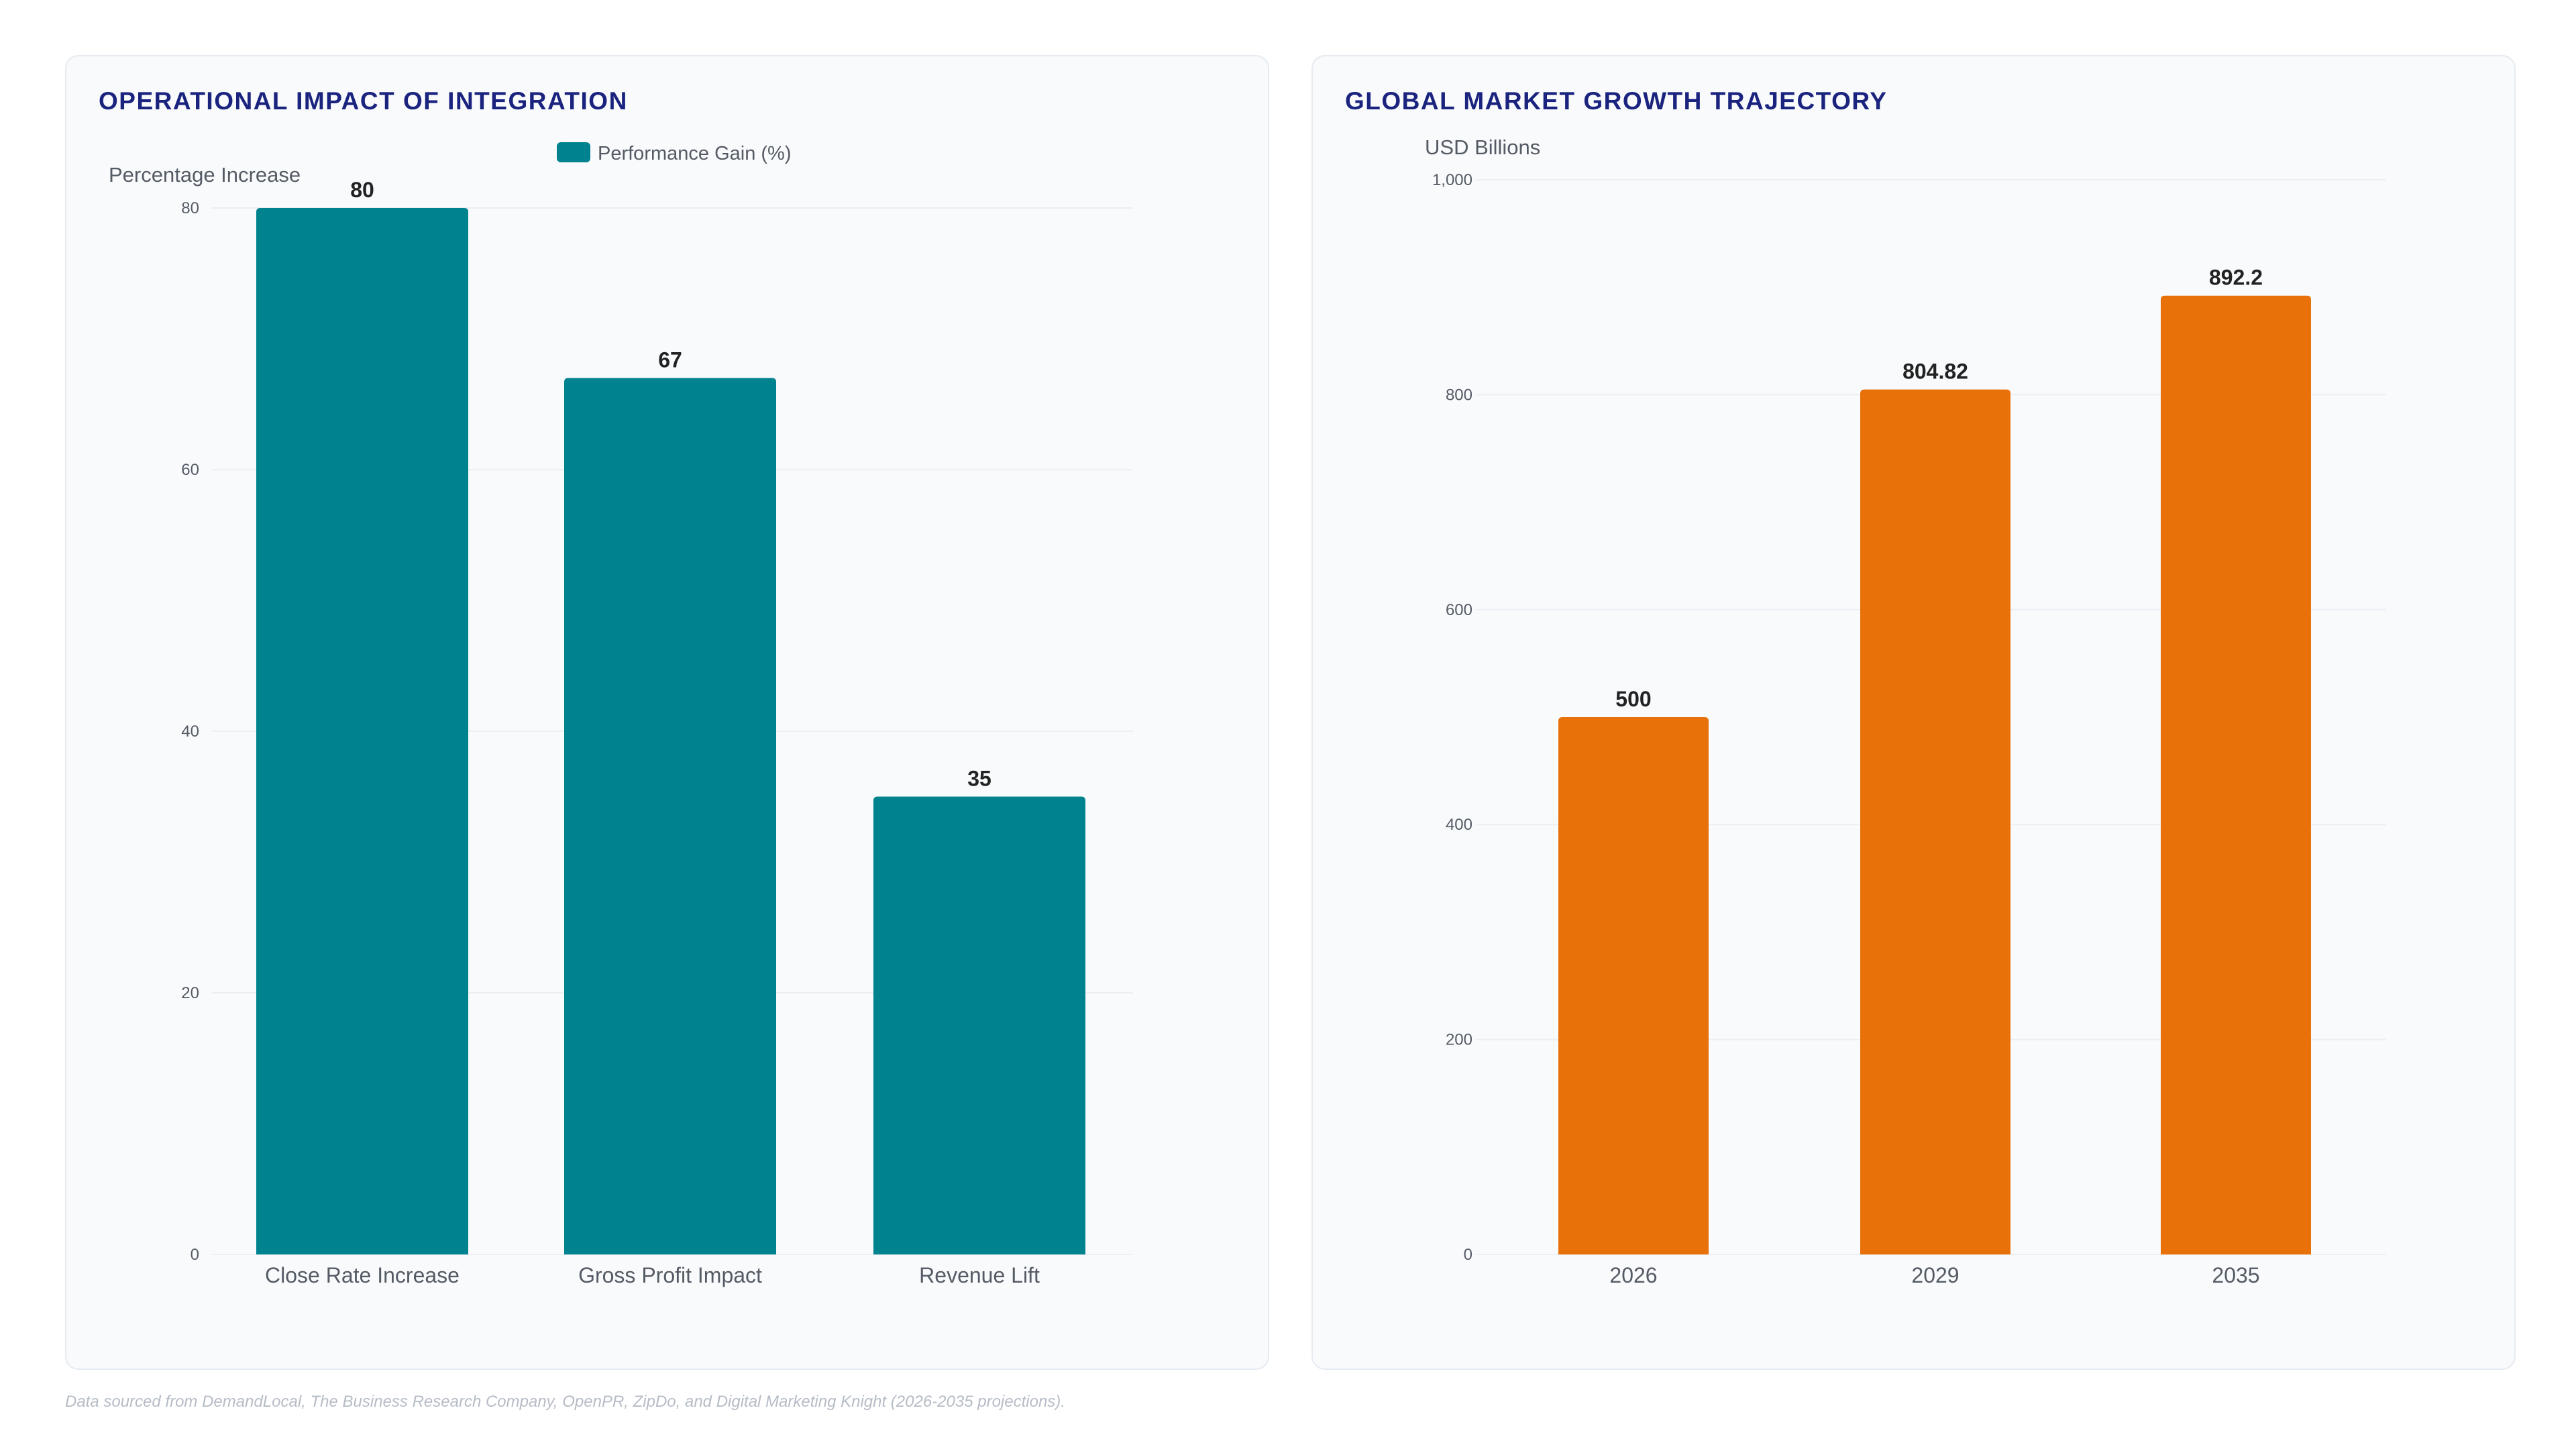 The height and width of the screenshot is (1449, 2576). What do you see at coordinates (1633, 699) in the screenshot?
I see `data-label: 500` at bounding box center [1633, 699].